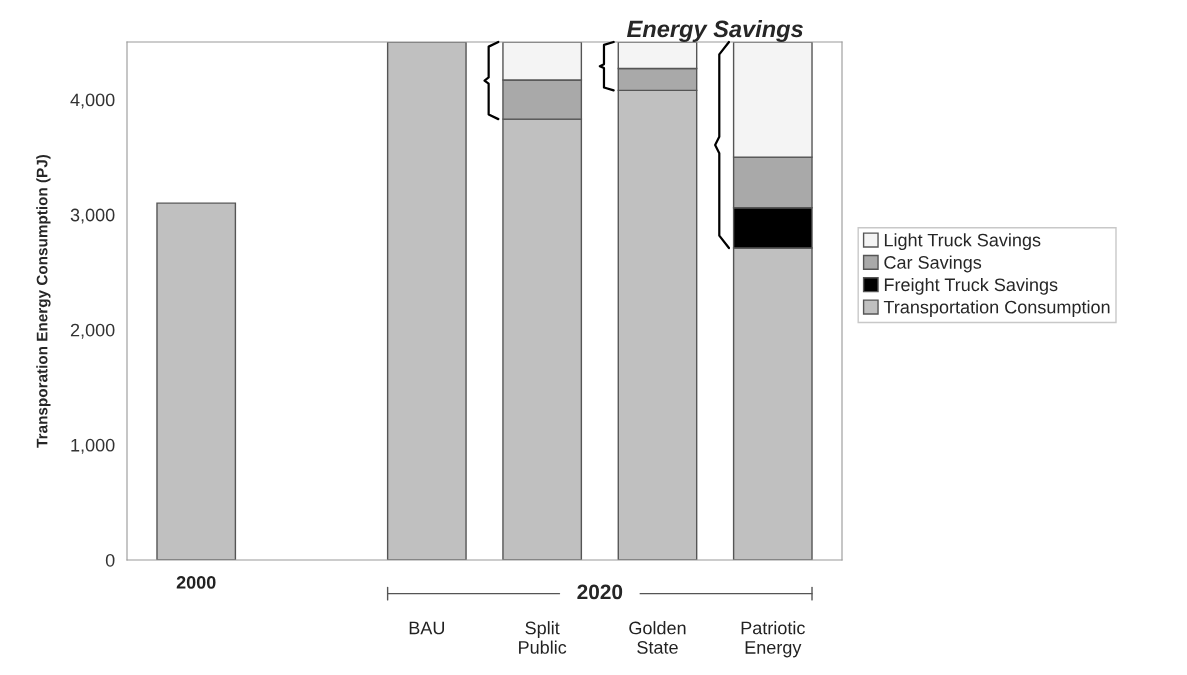 This screenshot has width=1187, height=675. Describe the element at coordinates (600, 592) in the screenshot. I see `text: 2020` at that location.